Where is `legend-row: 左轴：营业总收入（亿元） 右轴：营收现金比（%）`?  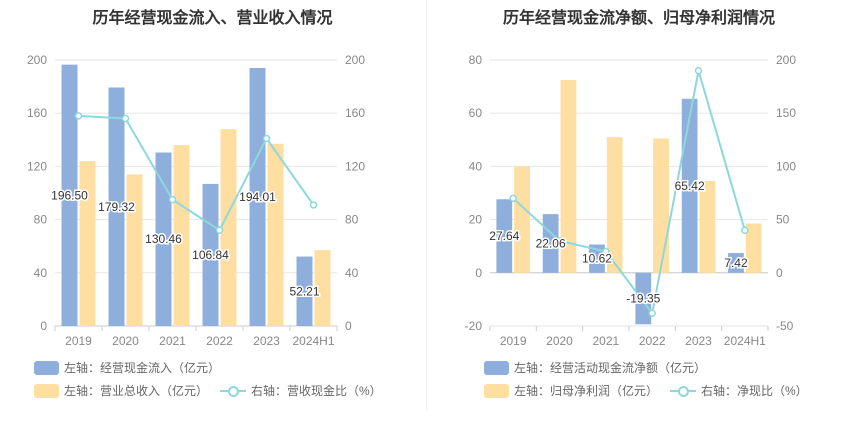 legend-row: 左轴：营业总收入（亿元） 右轴：营收现金比（%） is located at coordinates (214, 390).